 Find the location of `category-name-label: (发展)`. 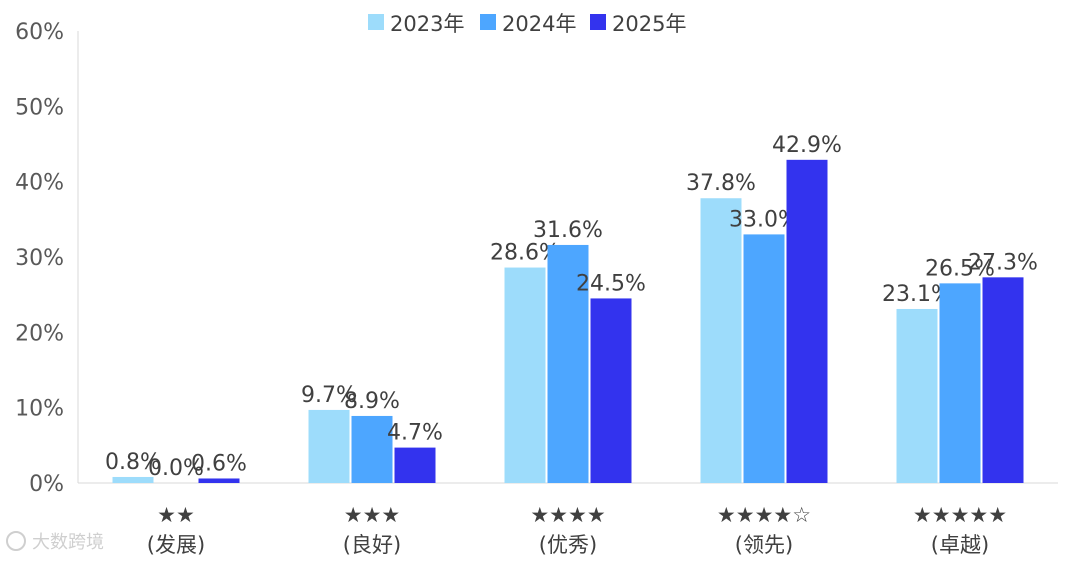

category-name-label: (发展) is located at coordinates (176, 545).